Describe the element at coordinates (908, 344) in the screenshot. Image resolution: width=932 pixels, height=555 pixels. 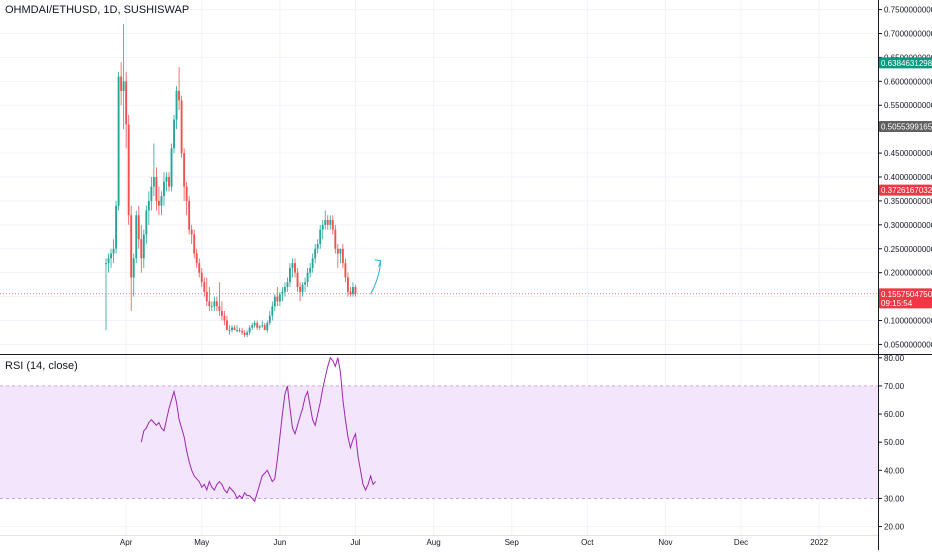
I see `price-tick-label: 0.0500000000` at that location.